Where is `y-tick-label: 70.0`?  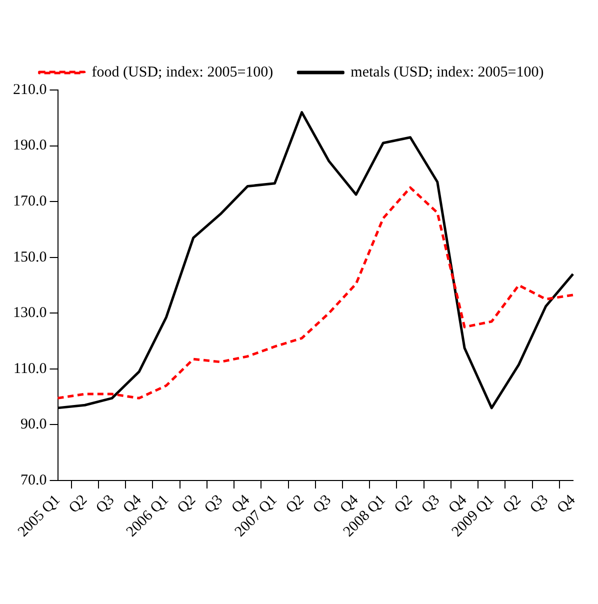 y-tick-label: 70.0 is located at coordinates (33, 480).